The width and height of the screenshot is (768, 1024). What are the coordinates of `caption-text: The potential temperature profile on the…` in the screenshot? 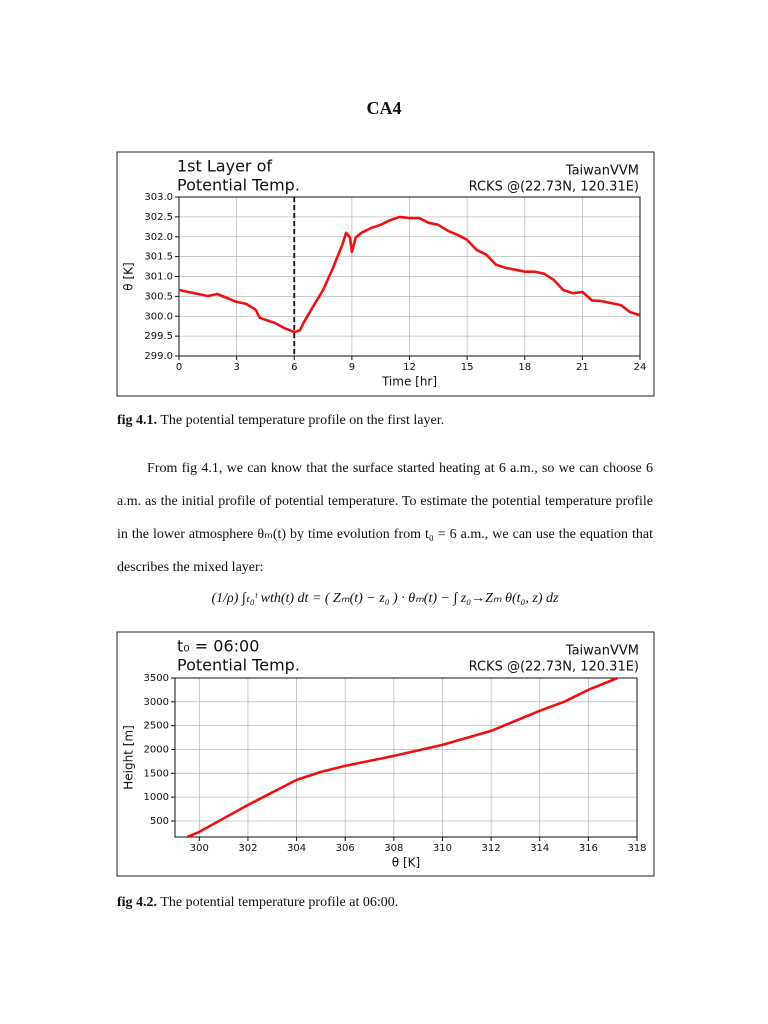 It's located at (302, 420).